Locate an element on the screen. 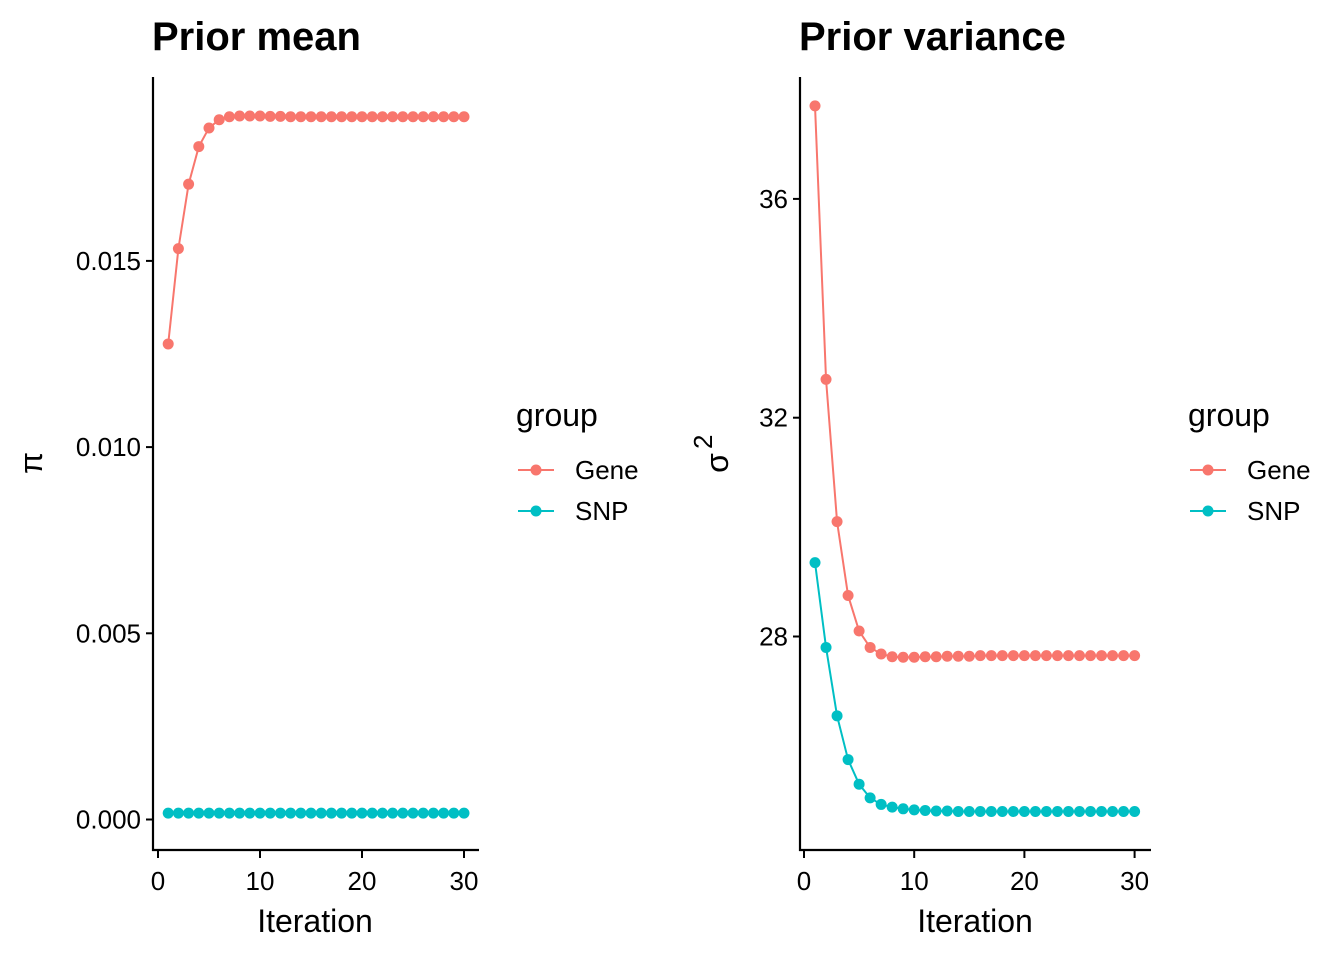  series-line-snp is located at coordinates (974, 687).